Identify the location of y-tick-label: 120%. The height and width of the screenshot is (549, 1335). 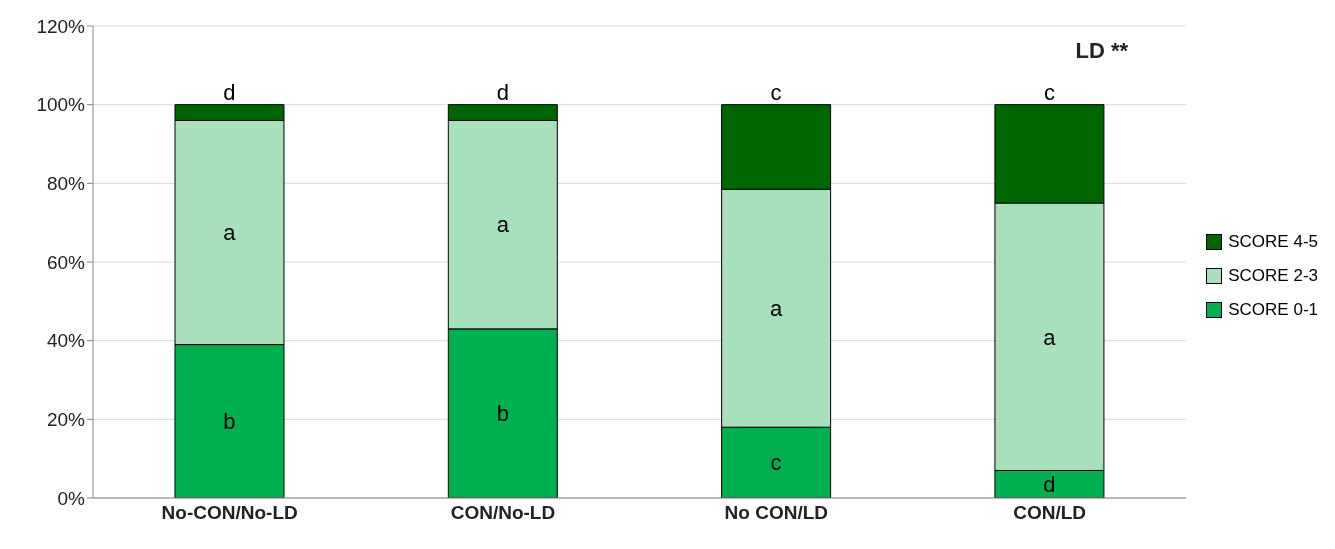
(61, 26).